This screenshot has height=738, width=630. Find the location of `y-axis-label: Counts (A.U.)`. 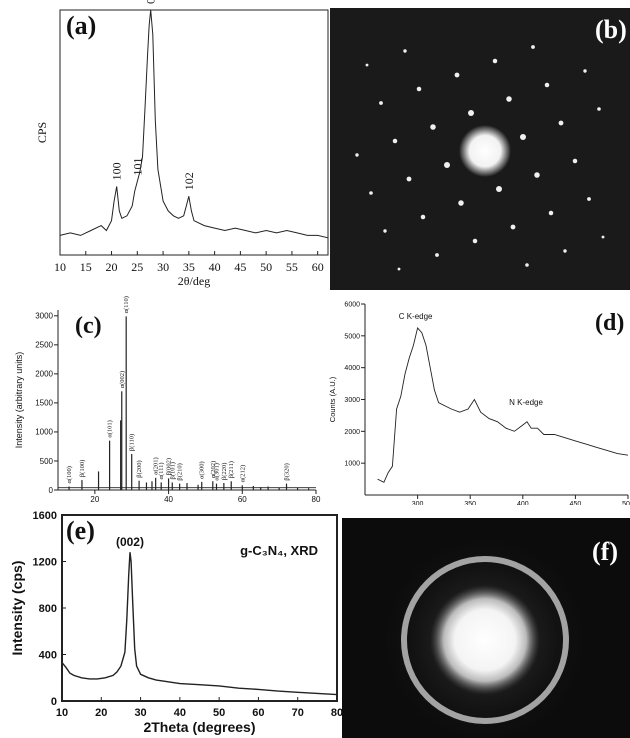

y-axis-label: Counts (A.U.) is located at coordinates (332, 399).